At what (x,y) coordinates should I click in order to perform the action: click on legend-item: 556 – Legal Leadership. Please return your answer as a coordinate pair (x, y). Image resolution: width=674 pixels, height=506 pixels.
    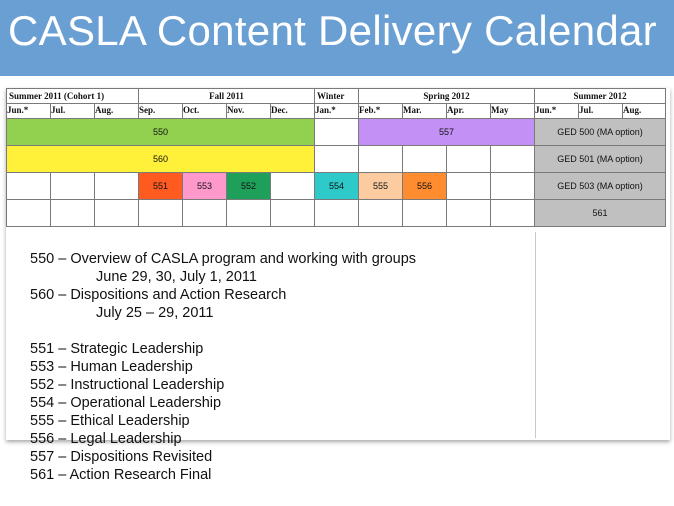
    Looking at the image, I should click on (106, 439).